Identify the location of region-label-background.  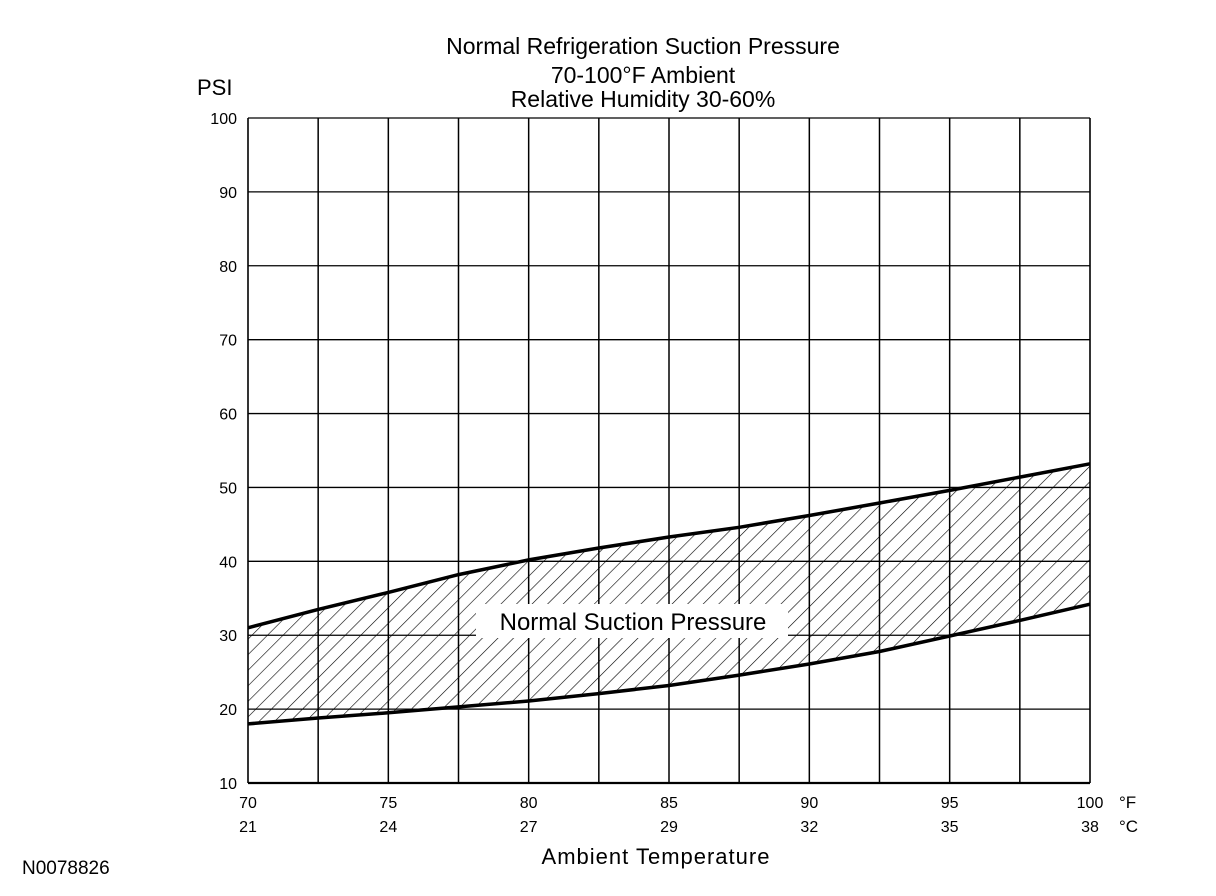
(632, 621).